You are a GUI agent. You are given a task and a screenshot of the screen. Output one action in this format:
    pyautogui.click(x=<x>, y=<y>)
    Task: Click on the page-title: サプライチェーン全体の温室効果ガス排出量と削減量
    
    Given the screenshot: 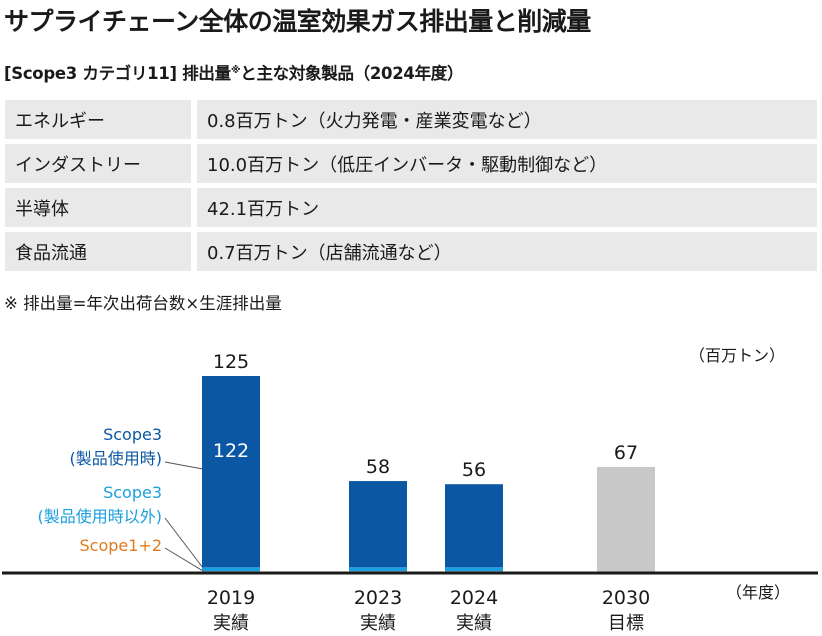 What is the action you would take?
    pyautogui.click(x=297, y=21)
    